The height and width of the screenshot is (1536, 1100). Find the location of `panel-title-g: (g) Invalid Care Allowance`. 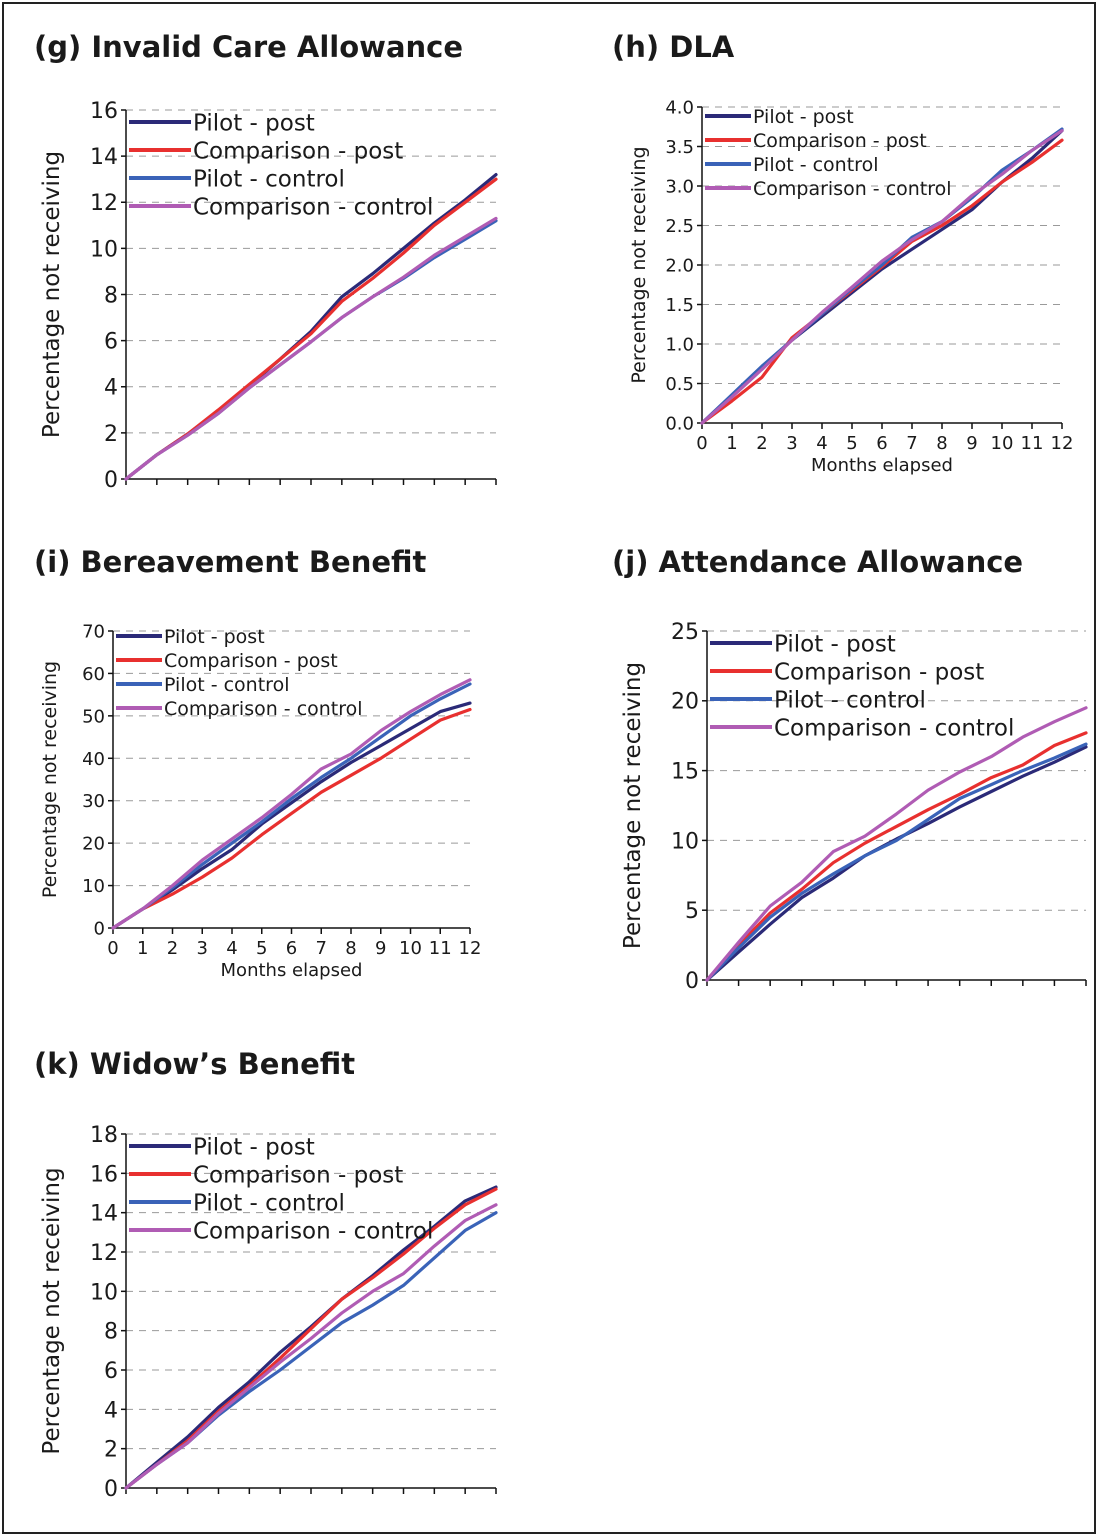

panel-title-g: (g) Invalid Care Allowance is located at coordinates (249, 47).